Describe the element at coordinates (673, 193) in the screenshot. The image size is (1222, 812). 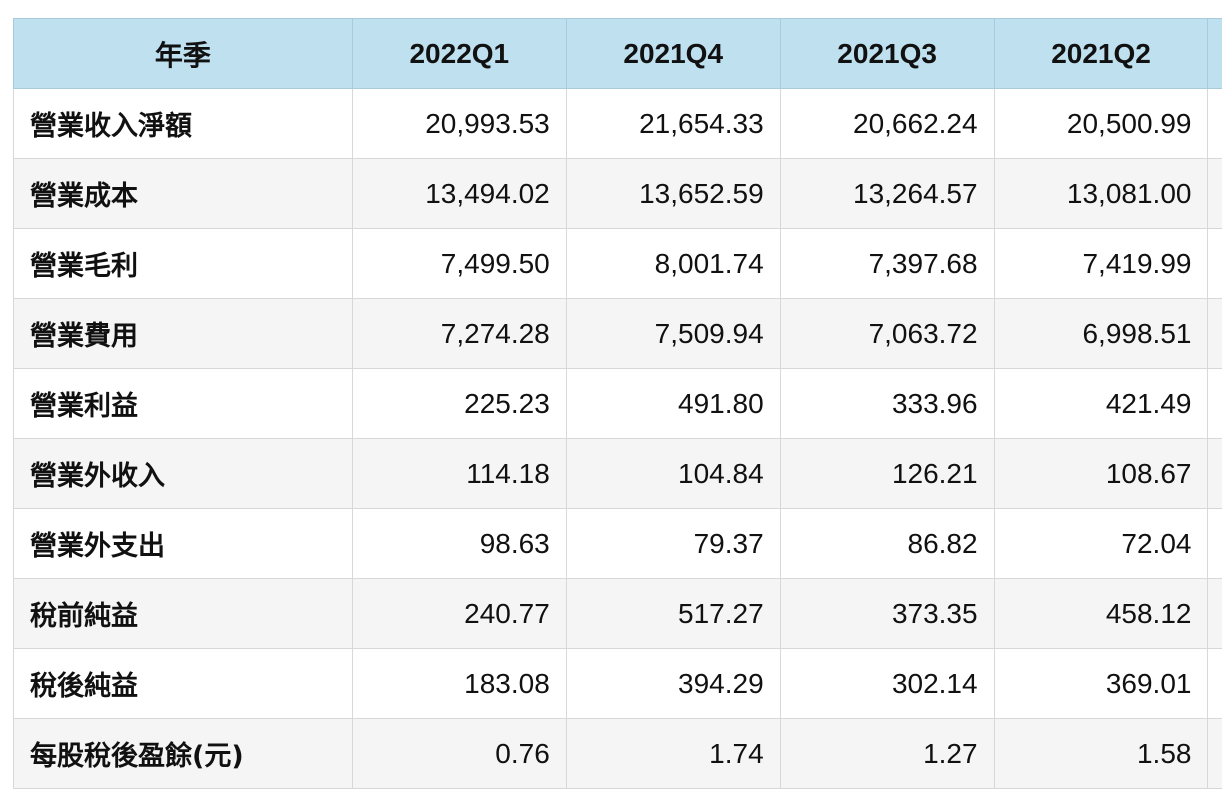
I see `value-cell: 13,652.59` at that location.